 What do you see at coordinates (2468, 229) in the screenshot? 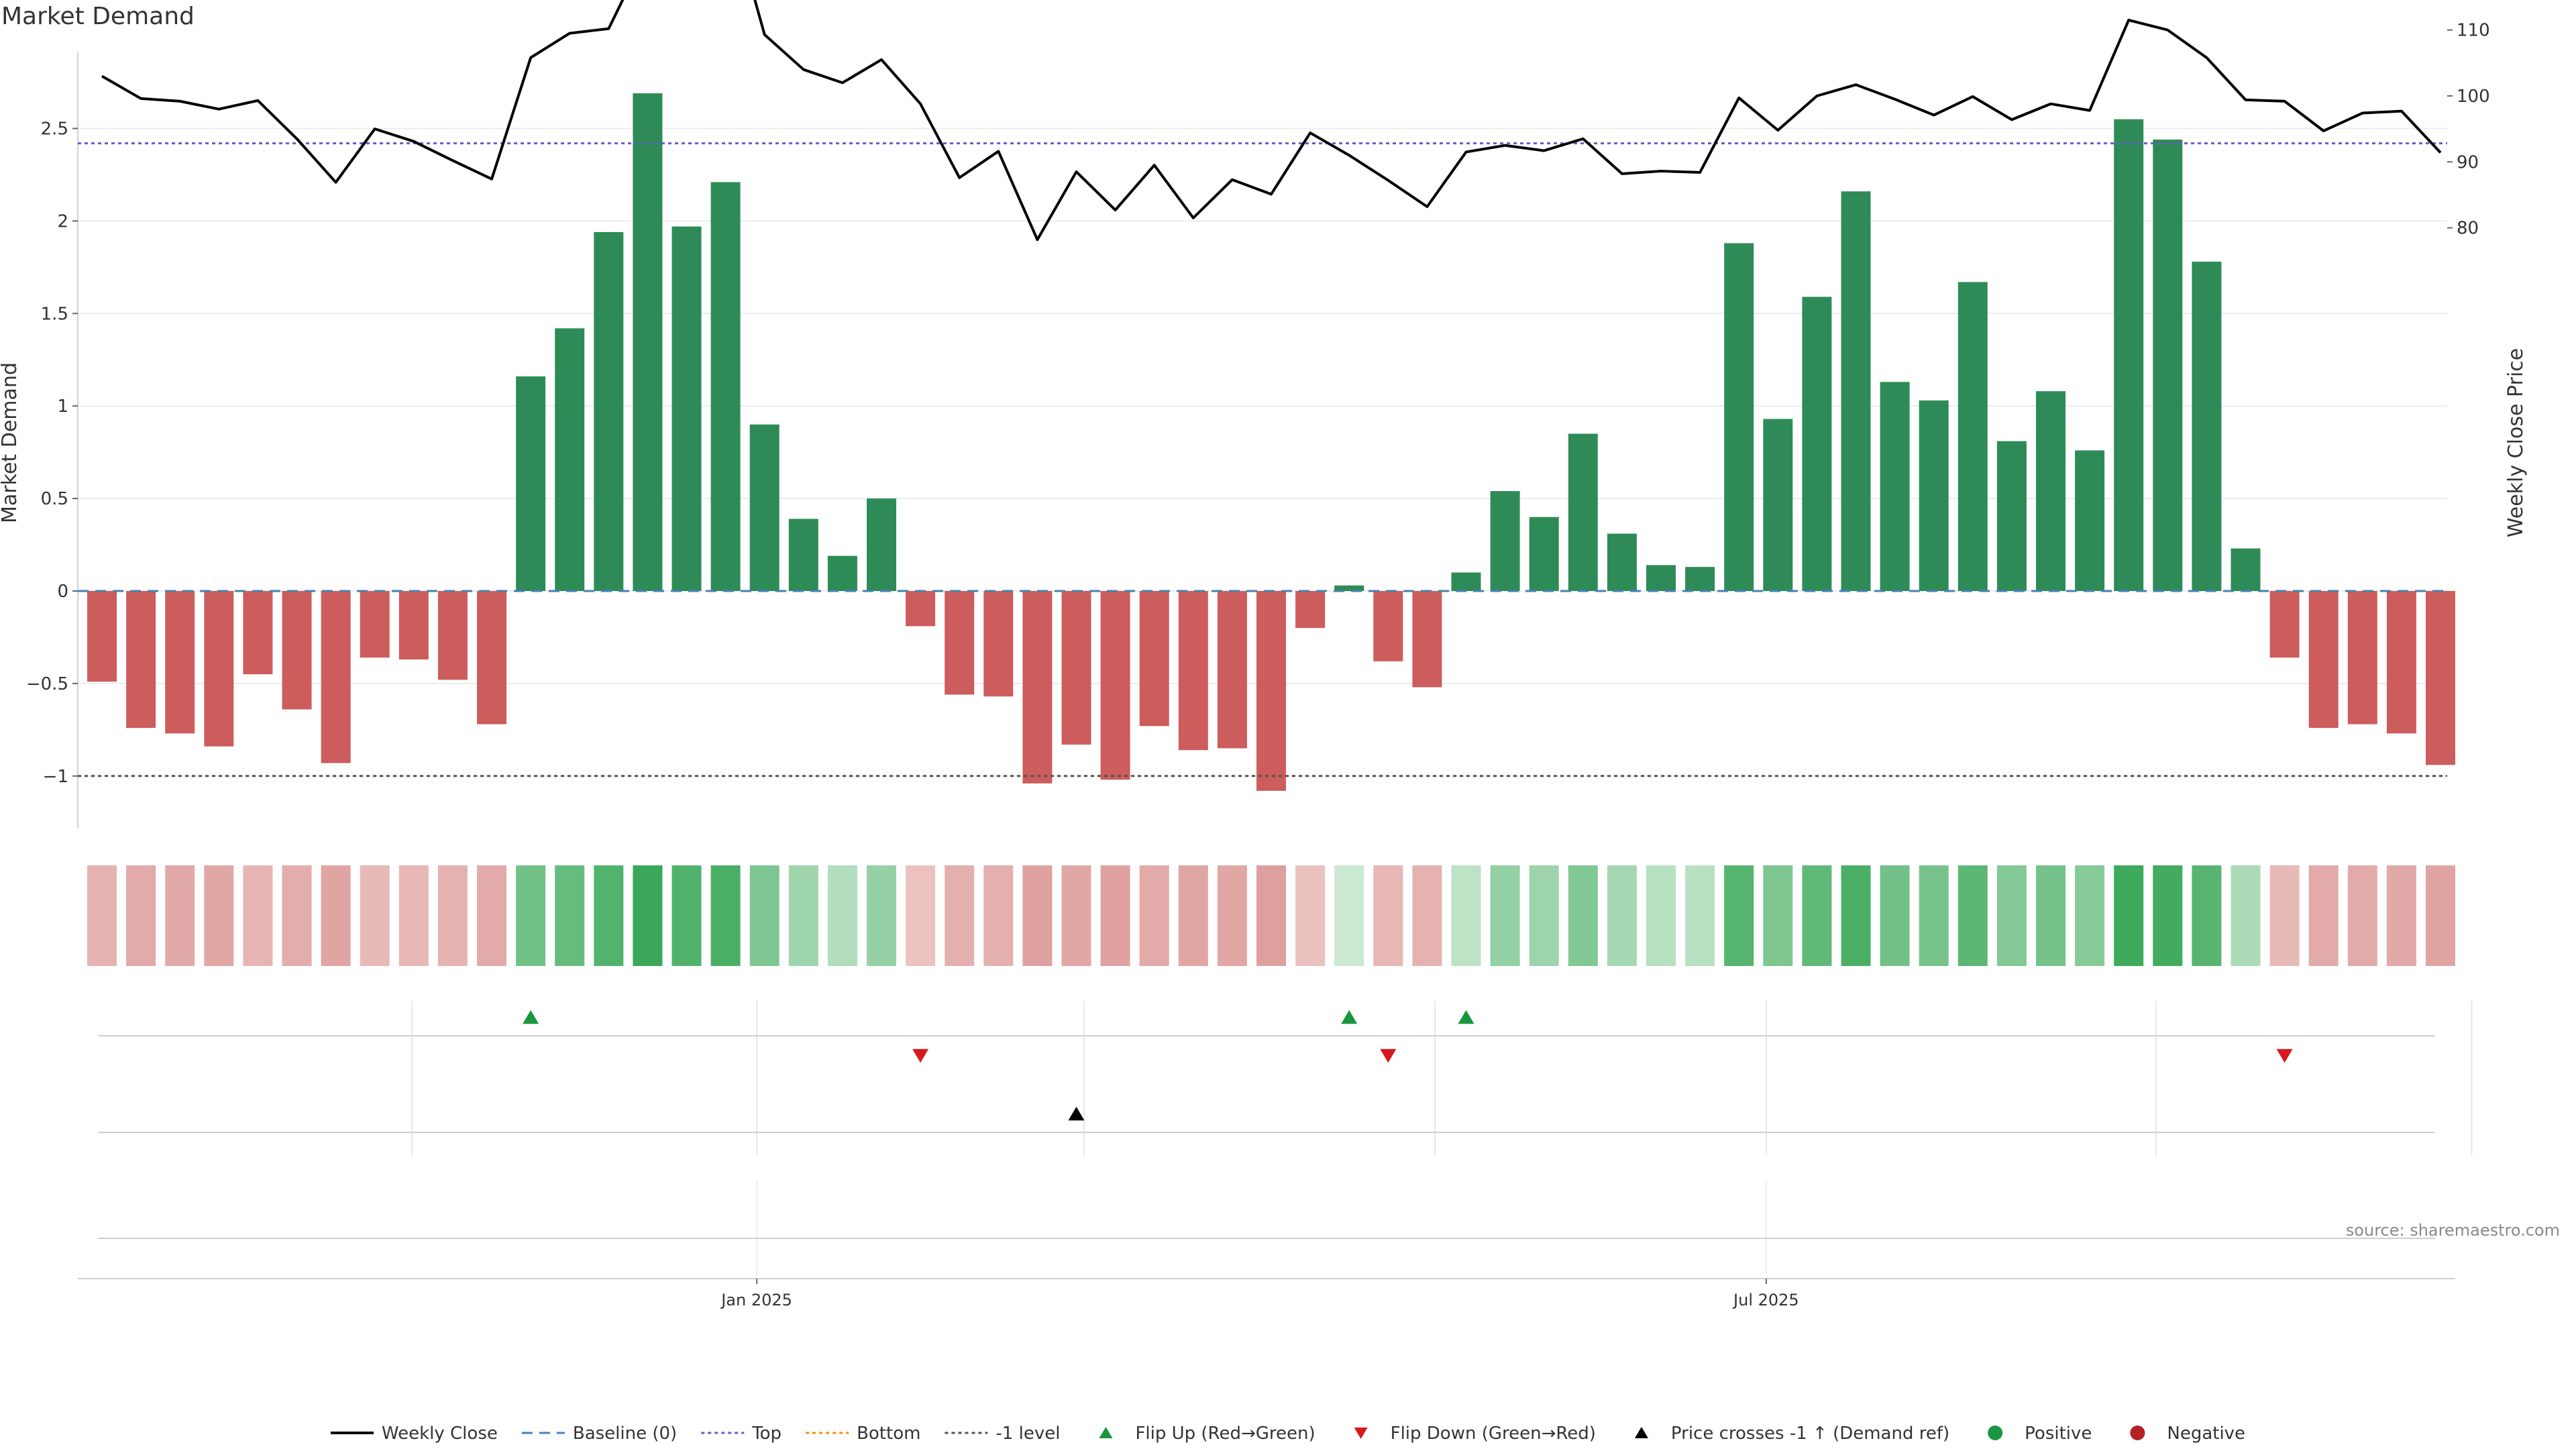
I see `y2-tick-label: 80` at bounding box center [2468, 229].